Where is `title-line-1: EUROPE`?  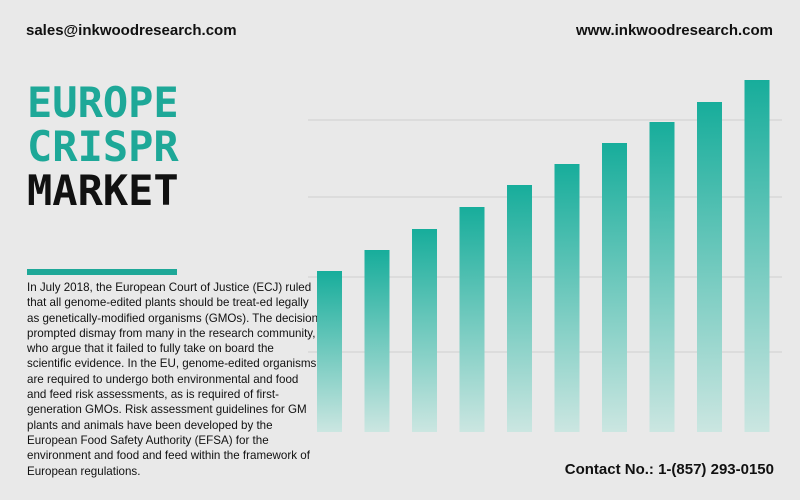
title-line-1: EUROPE is located at coordinates (103, 102).